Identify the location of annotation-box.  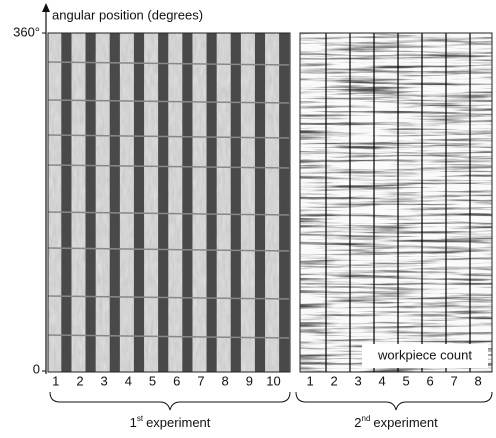
(425, 356).